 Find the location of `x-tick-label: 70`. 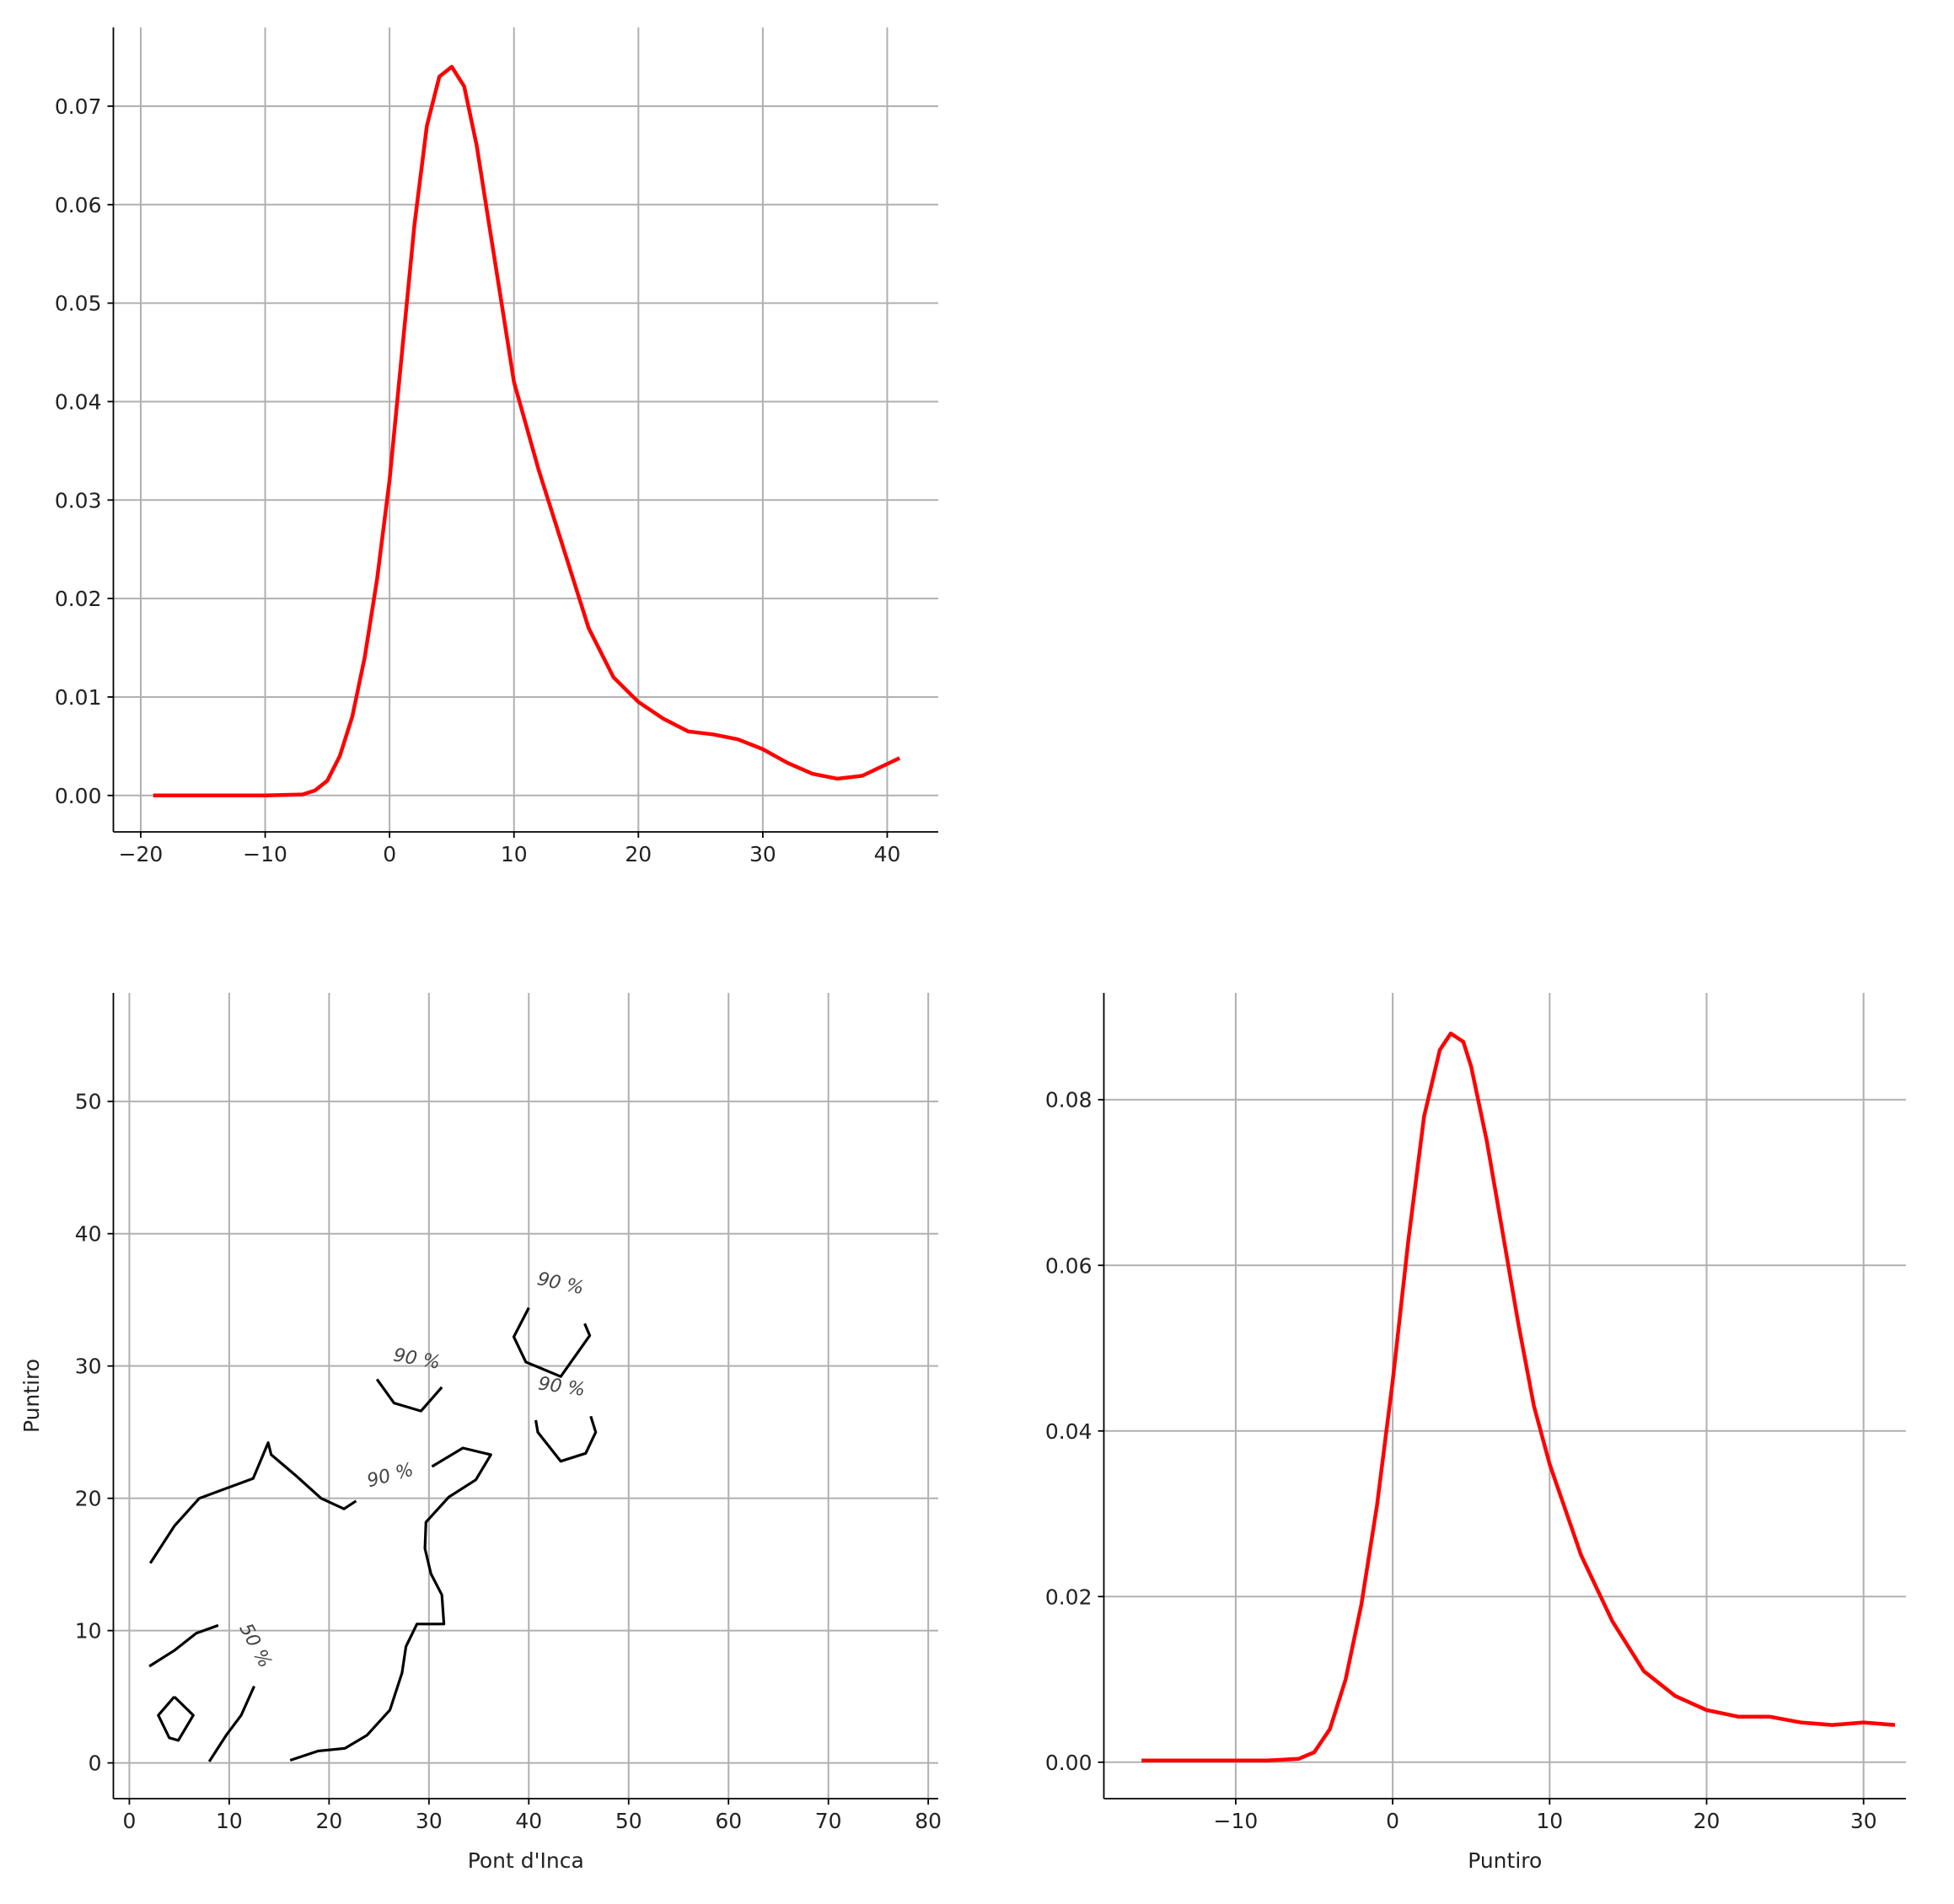

x-tick-label: 70 is located at coordinates (828, 1821).